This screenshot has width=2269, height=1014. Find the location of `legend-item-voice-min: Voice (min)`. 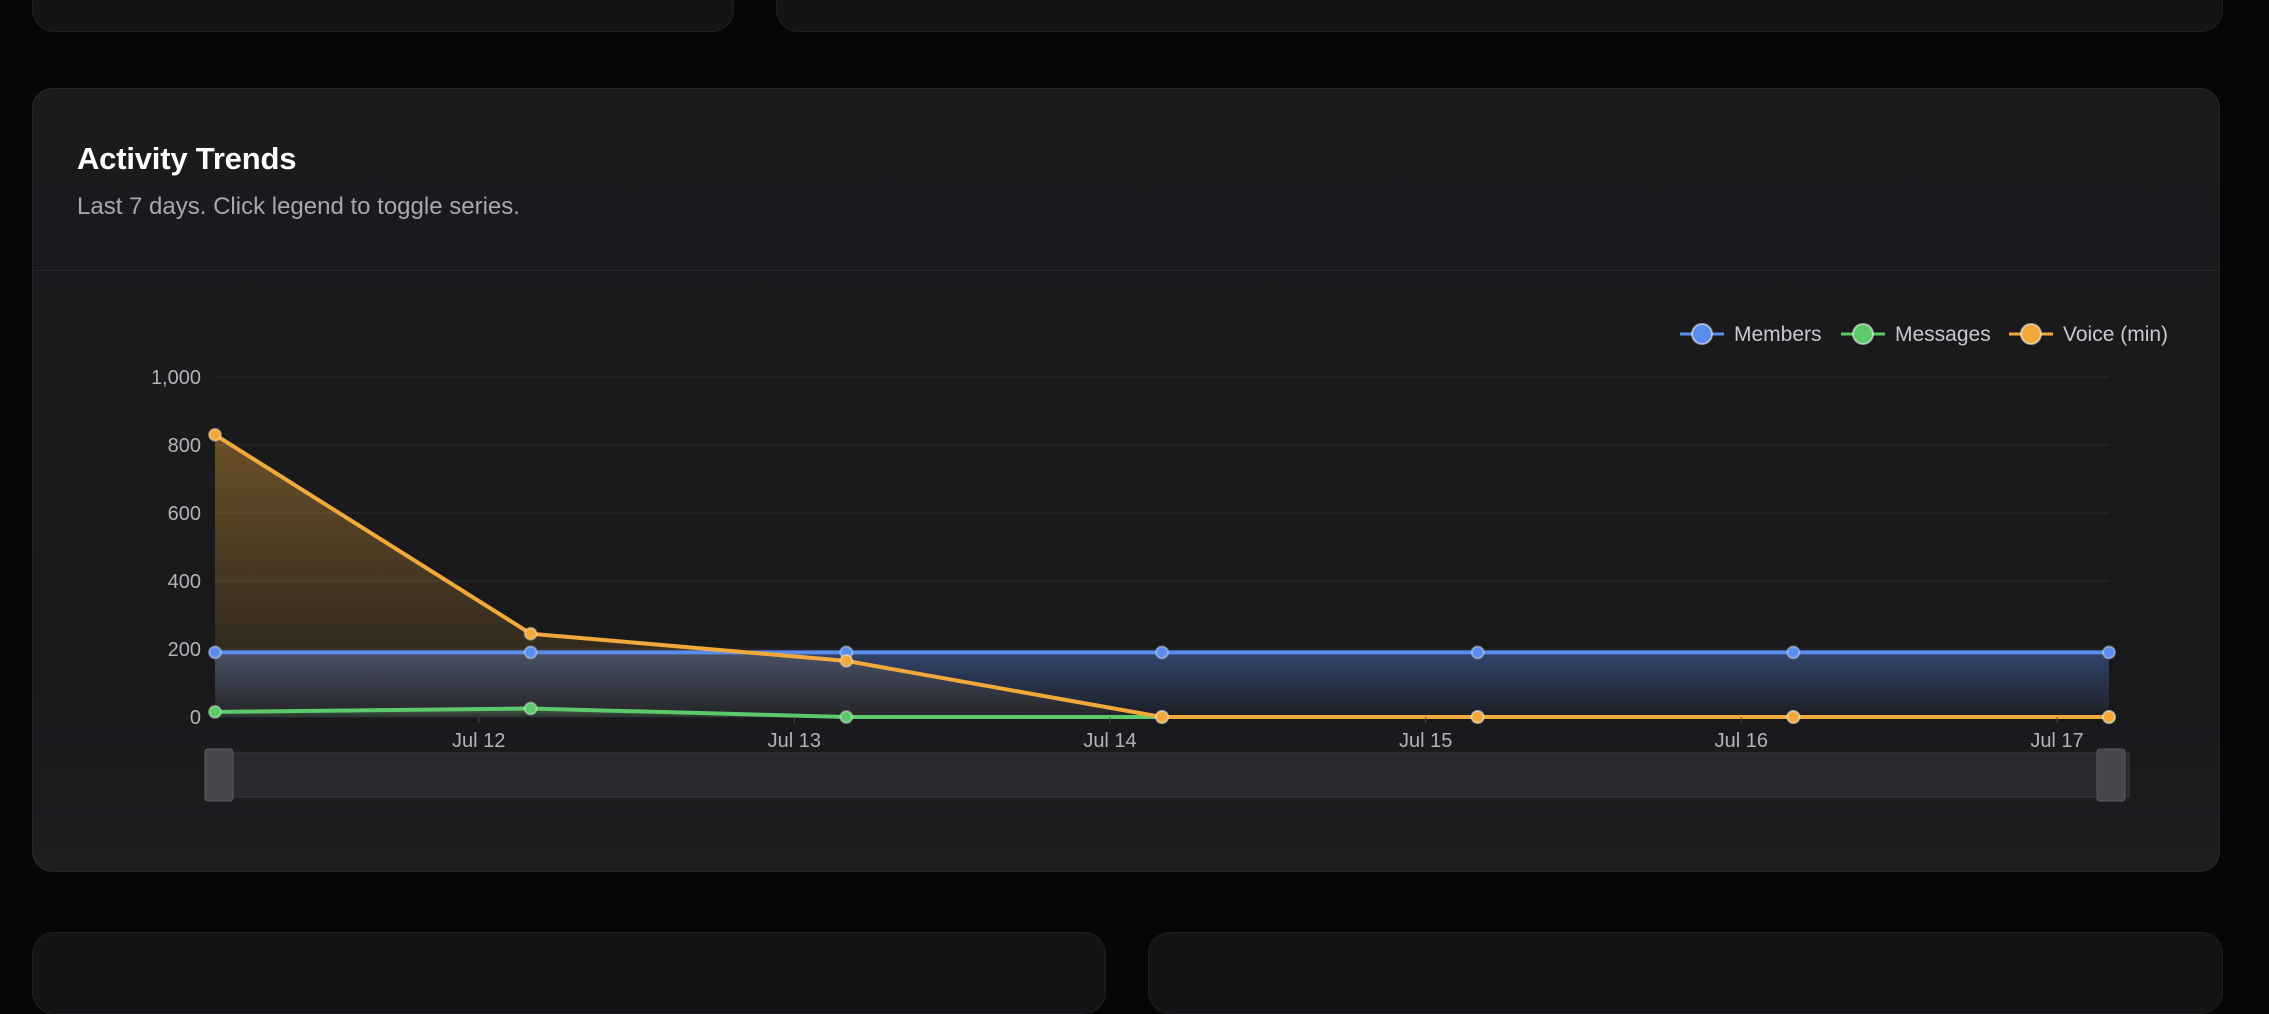

legend-item-voice-min: Voice (min) is located at coordinates (2088, 334).